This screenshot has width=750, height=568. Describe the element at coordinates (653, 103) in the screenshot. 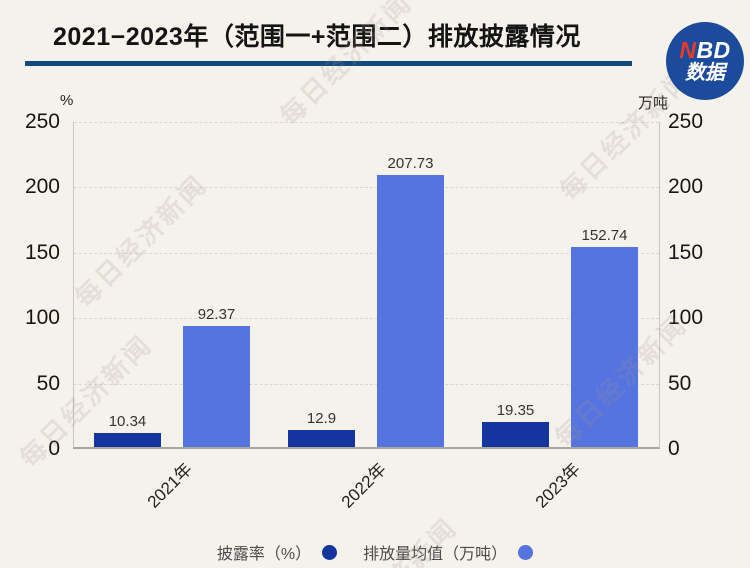

I see `right-axis-unit-label: 万吨` at that location.